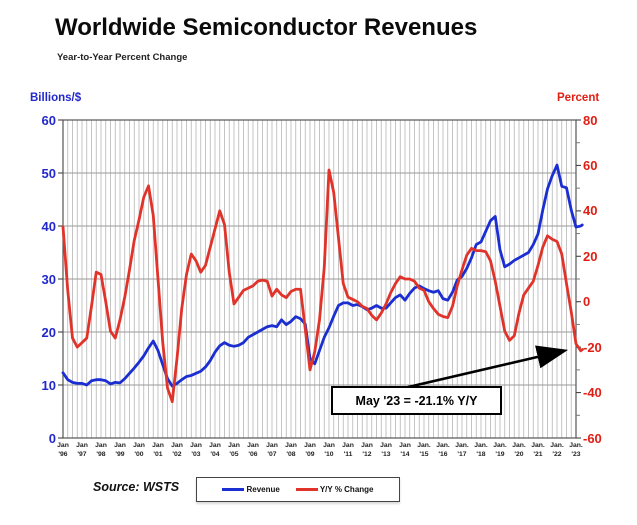 The height and width of the screenshot is (525, 637). What do you see at coordinates (266, 27) in the screenshot?
I see `page-title: Worldwide Semiconductor Revenues` at bounding box center [266, 27].